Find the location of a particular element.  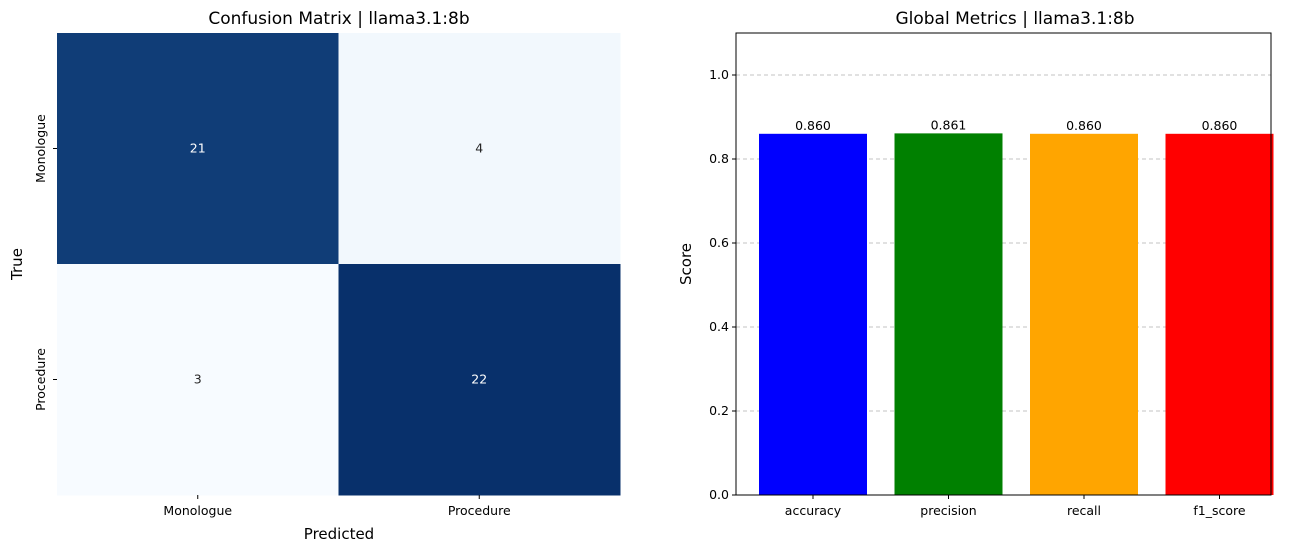

bar-ylabel: Score is located at coordinates (686, 264).